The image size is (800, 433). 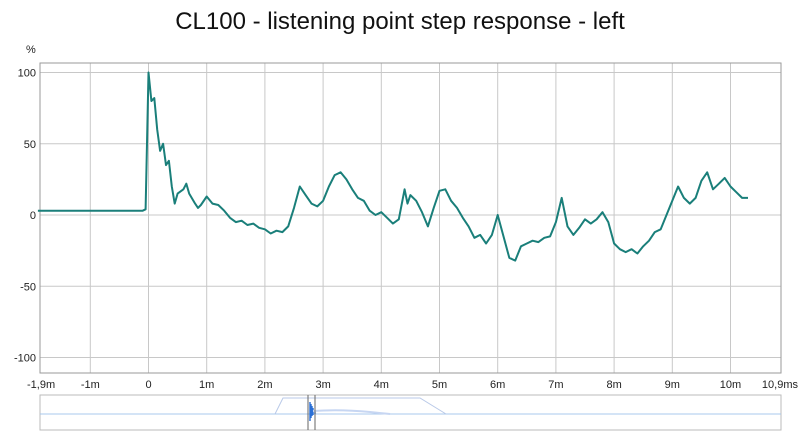 I want to click on x-tick-label: -1,9m, so click(x=41, y=385).